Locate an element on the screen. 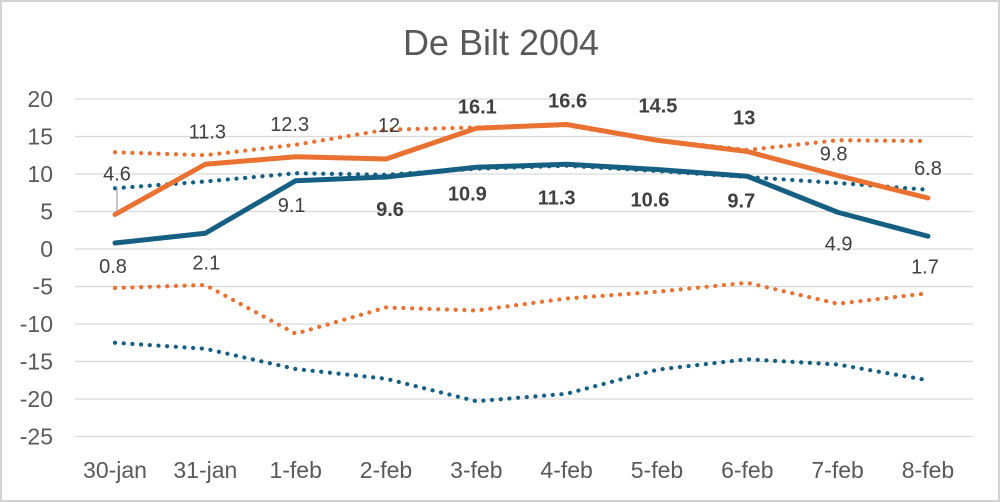 This screenshot has width=1000, height=502. y-tick-label: 10 is located at coordinates (40, 174).